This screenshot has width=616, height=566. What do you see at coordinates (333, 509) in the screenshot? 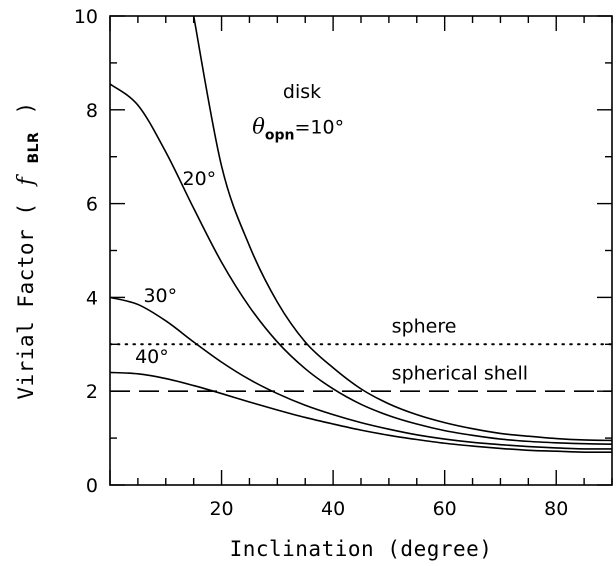
I see `x-tick-label: 40` at bounding box center [333, 509].